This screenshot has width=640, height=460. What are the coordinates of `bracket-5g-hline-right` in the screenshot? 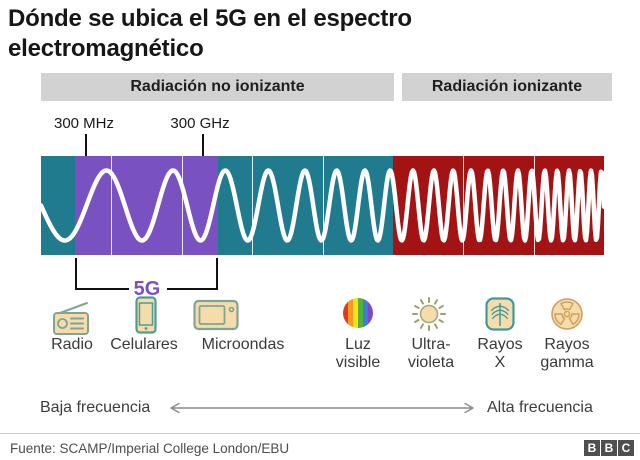 It's located at (192, 289).